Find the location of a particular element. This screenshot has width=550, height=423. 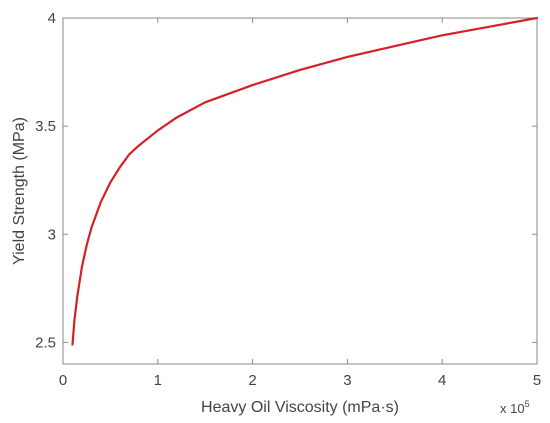

y-tick-label: 4 is located at coordinates (52, 18).